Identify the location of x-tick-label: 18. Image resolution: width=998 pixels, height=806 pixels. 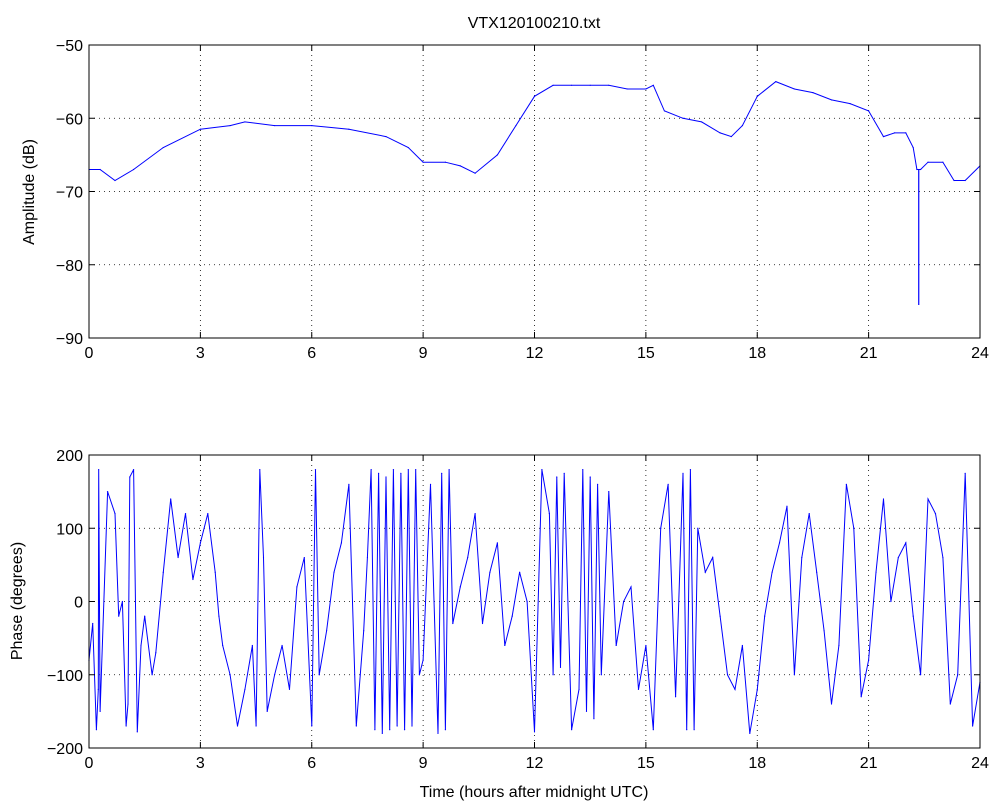
(757, 763).